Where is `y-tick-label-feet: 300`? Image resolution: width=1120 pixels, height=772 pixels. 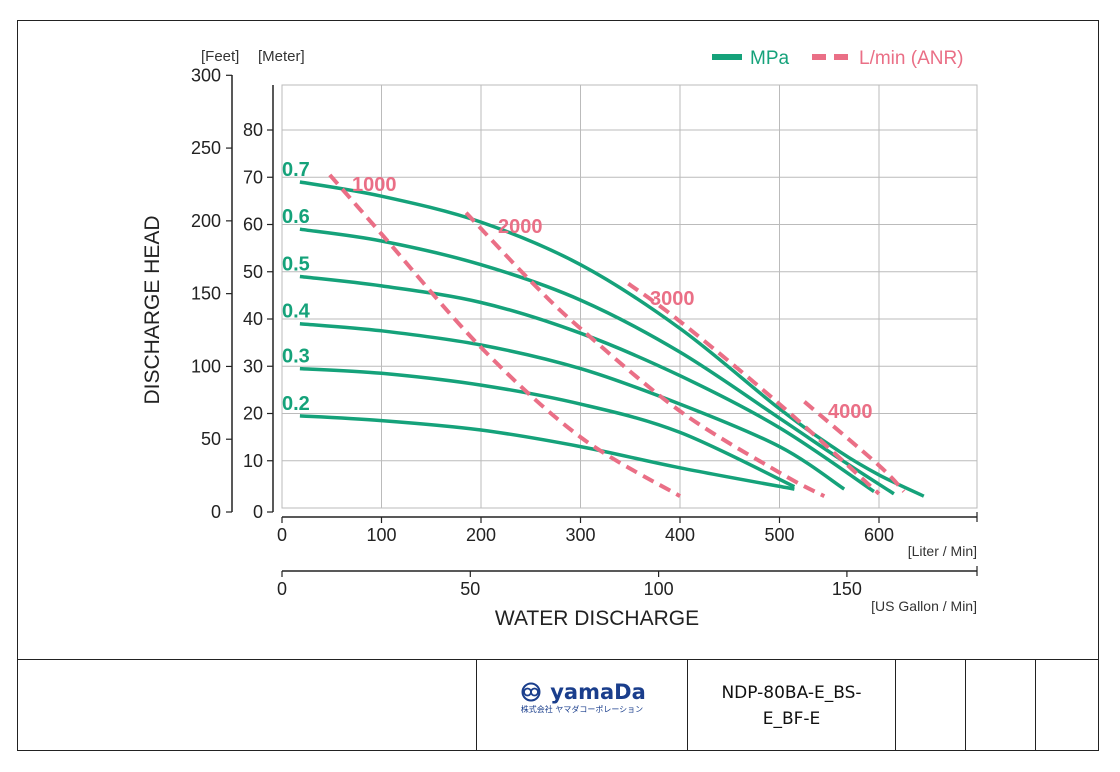 y-tick-label-feet: 300 is located at coordinates (206, 75).